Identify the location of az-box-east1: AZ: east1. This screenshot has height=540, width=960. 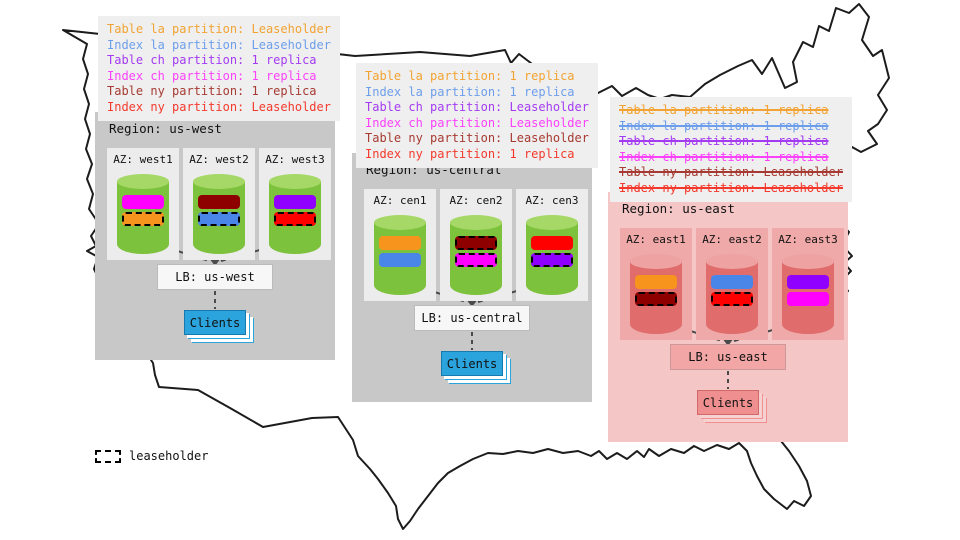
(656, 284).